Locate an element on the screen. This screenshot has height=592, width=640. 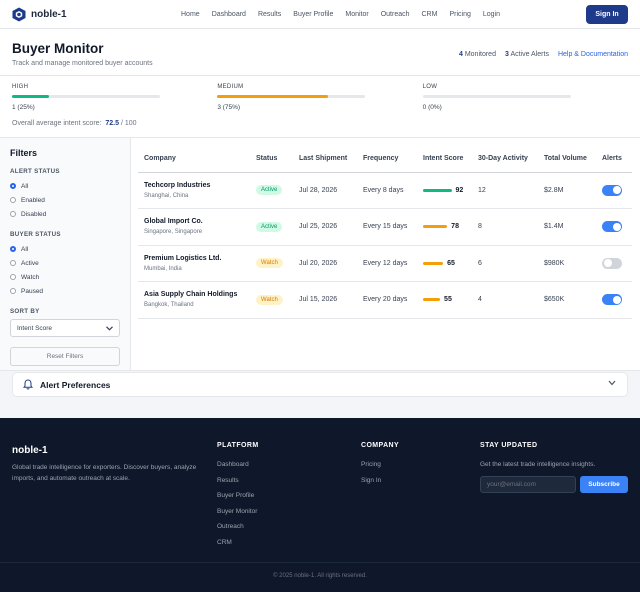
company-name: Techcorp Industries is located at coordinates (177, 185).